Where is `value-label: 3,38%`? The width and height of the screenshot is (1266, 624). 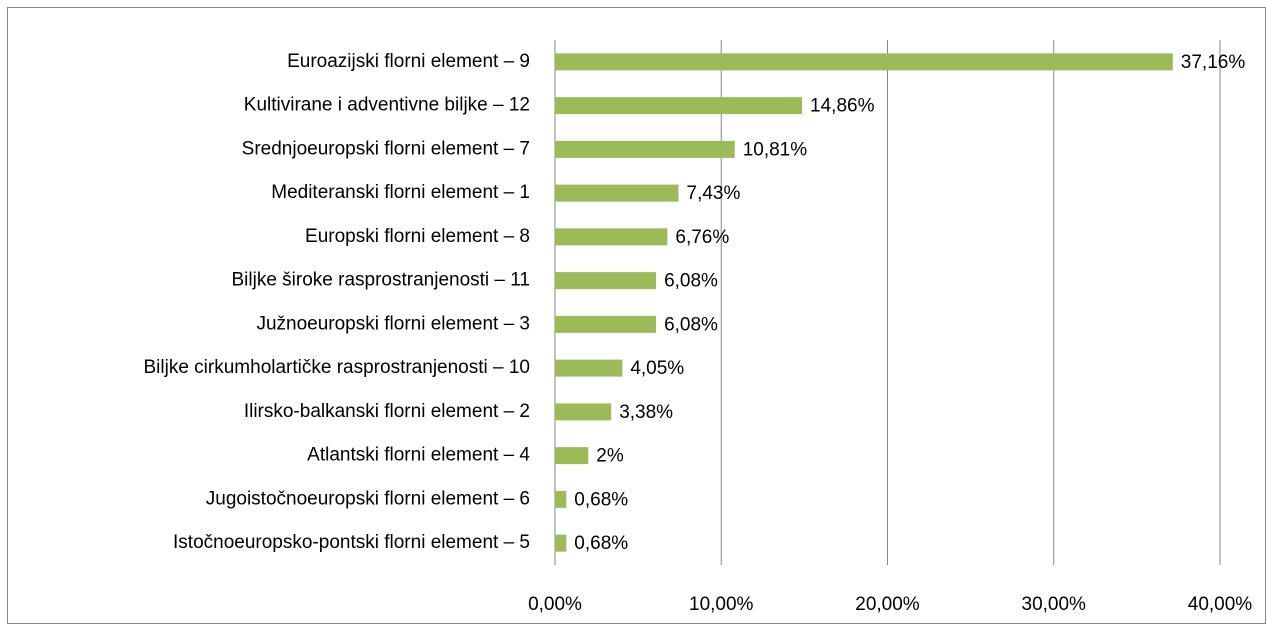
value-label: 3,38% is located at coordinates (646, 412).